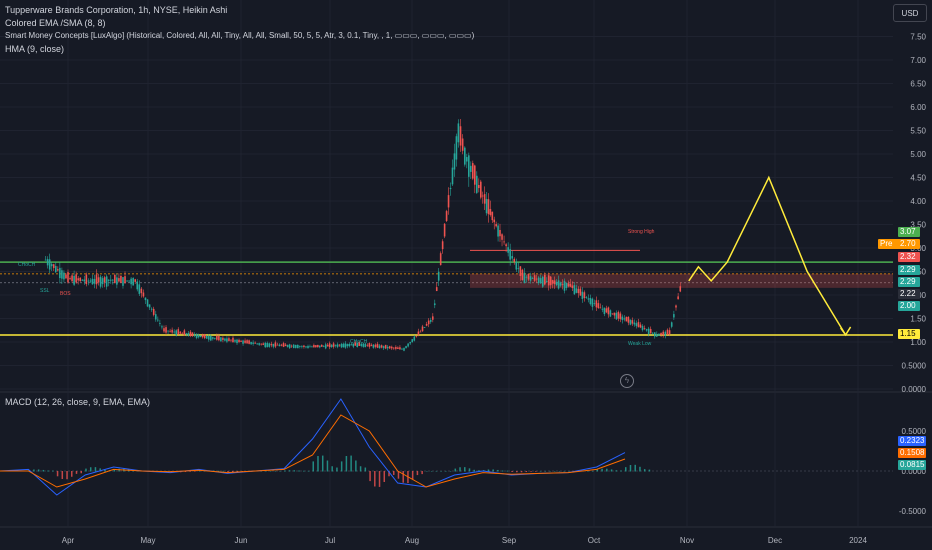 The width and height of the screenshot is (932, 550). What do you see at coordinates (78, 402) in the screenshot?
I see `macd-indicator-label: MACD (12, 26, close, 9, EMA, EMA)` at bounding box center [78, 402].